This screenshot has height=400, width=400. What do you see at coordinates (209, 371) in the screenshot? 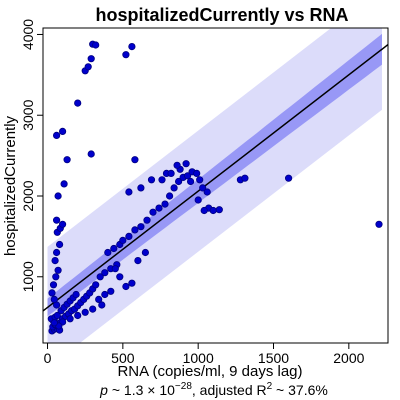
I see `x-axis-label: RNA (copies/ml, 9 days lag)` at bounding box center [209, 371].